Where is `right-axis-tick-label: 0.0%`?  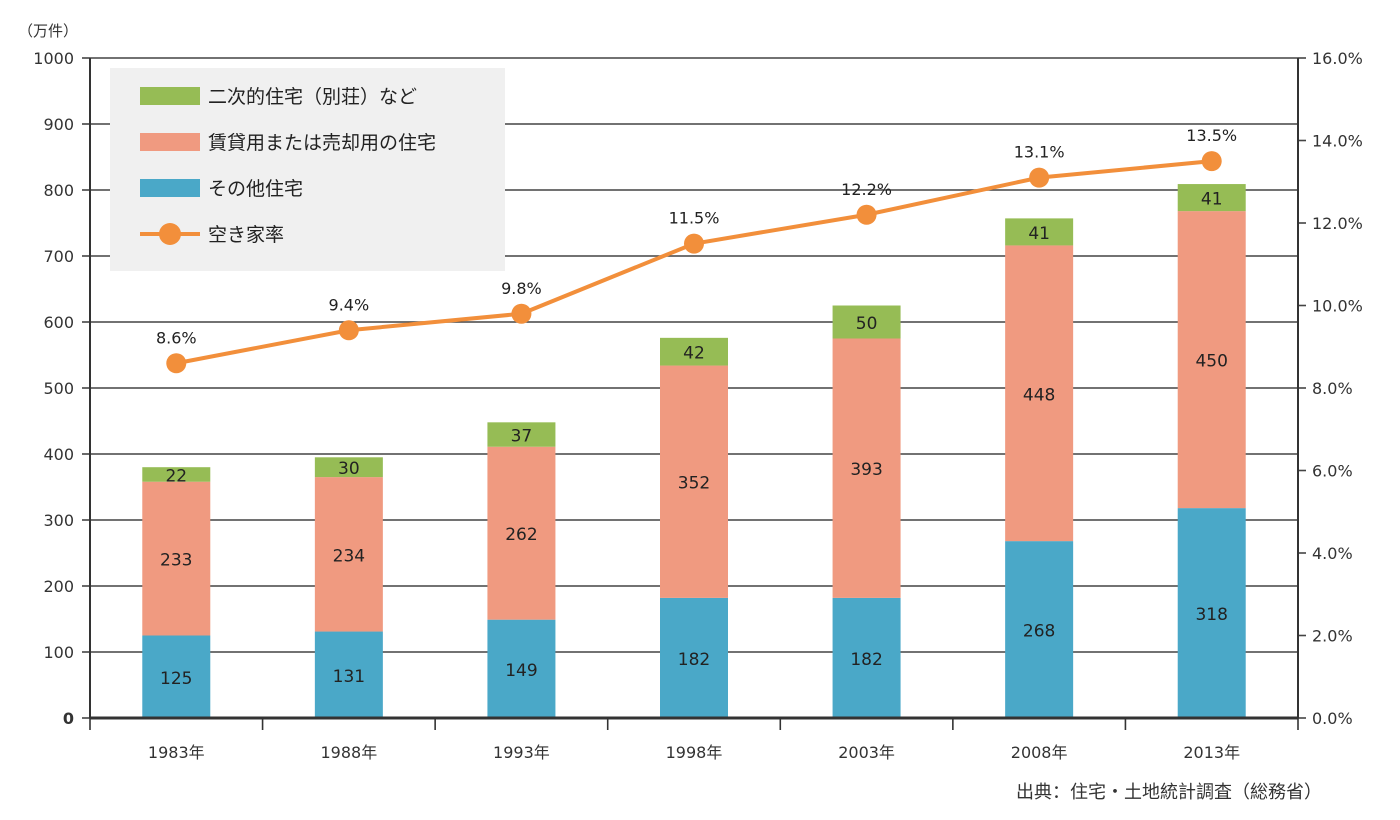
right-axis-tick-label: 0.0% is located at coordinates (1332, 718).